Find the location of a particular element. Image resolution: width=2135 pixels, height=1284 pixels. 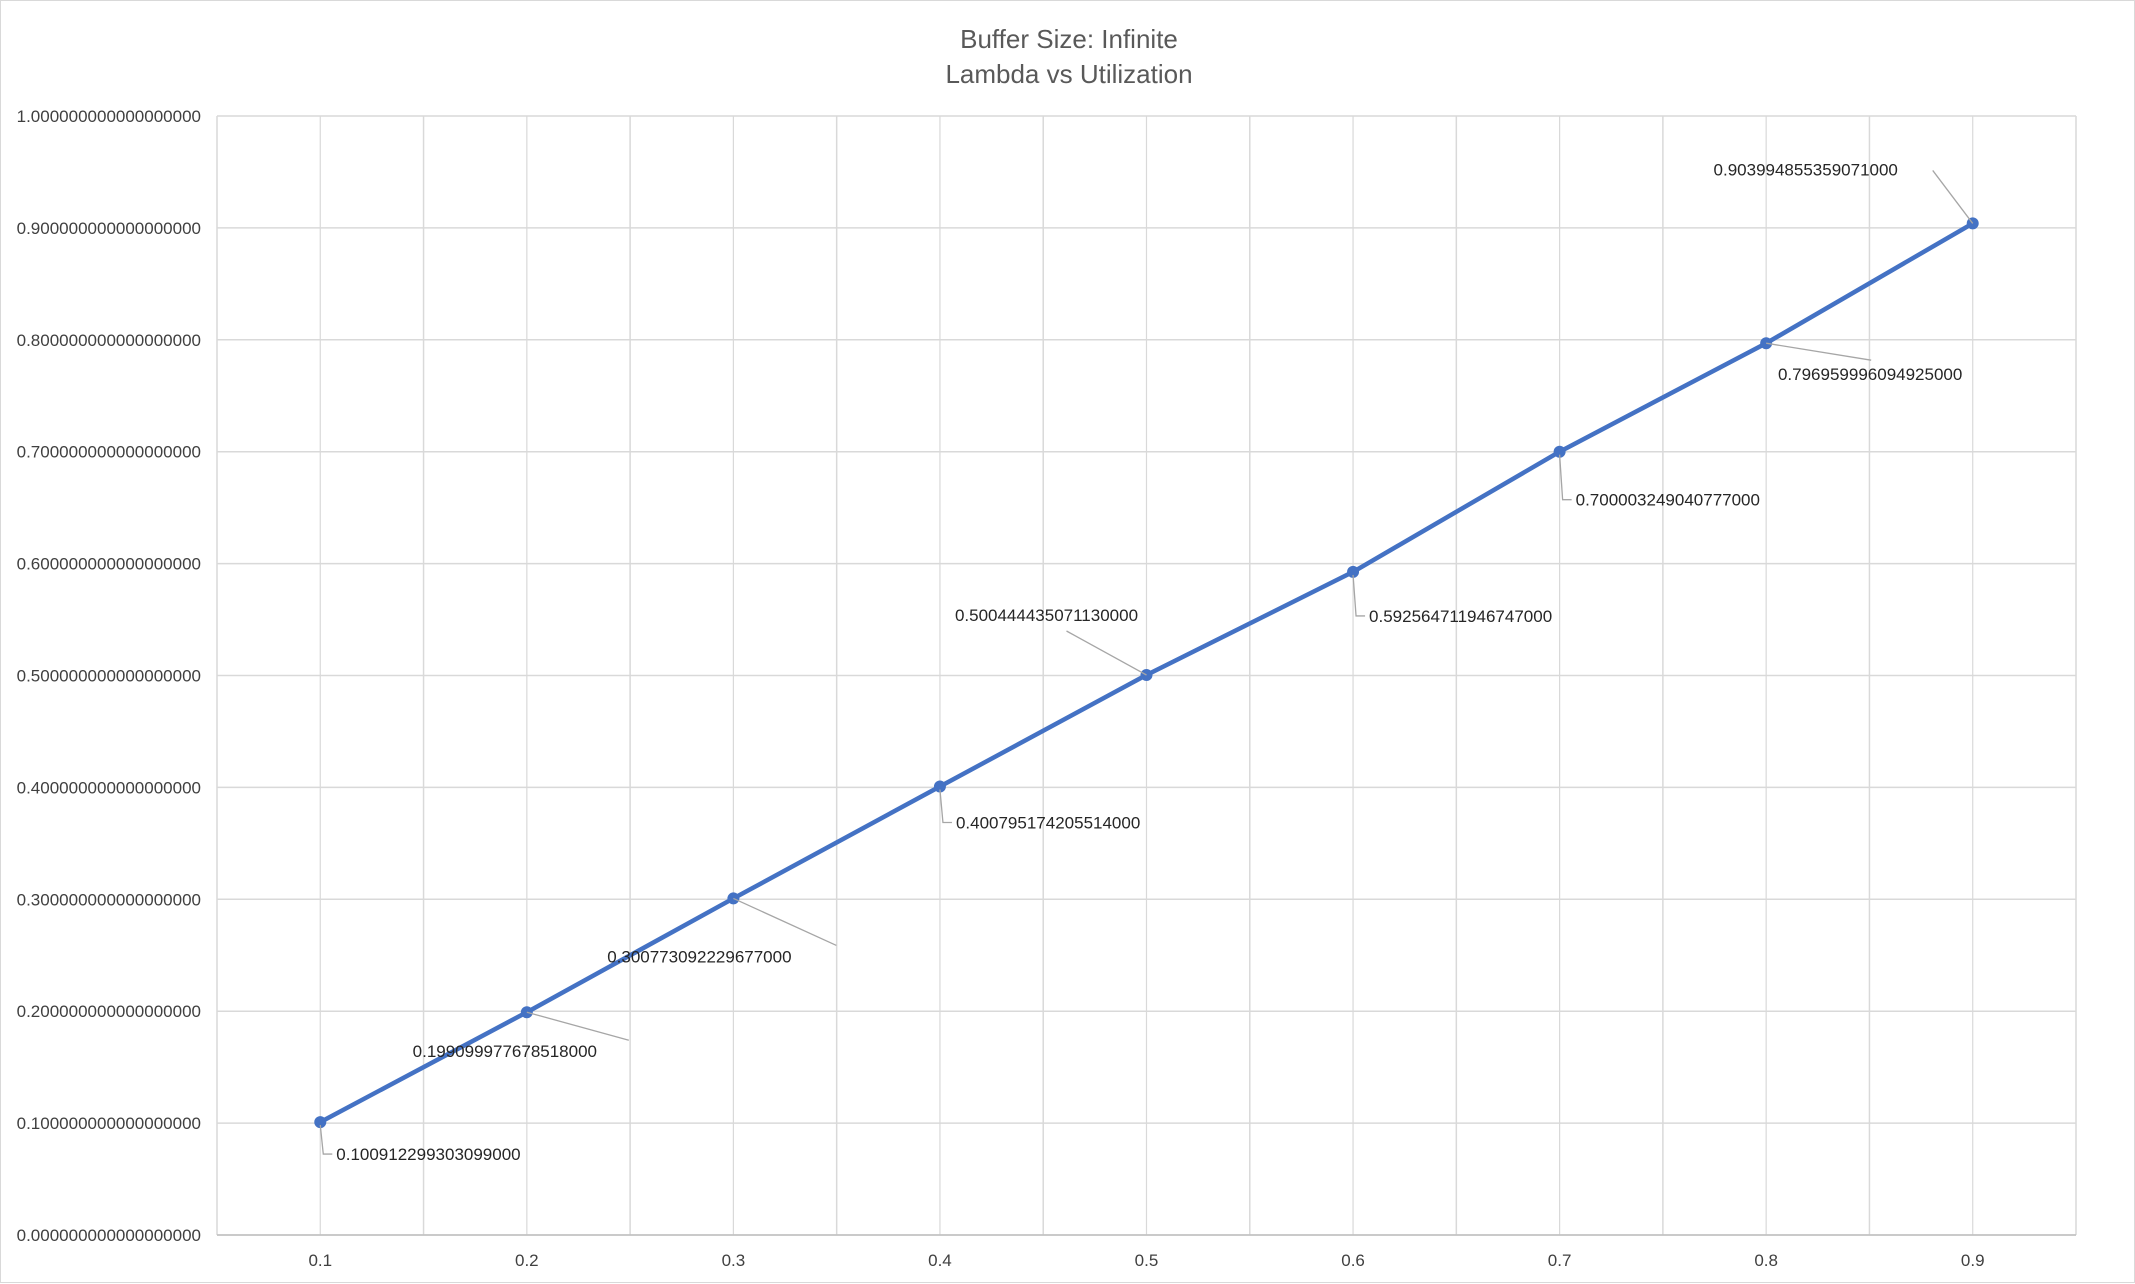

y-tick-label: 0.300000000000000000 is located at coordinates (109, 899).